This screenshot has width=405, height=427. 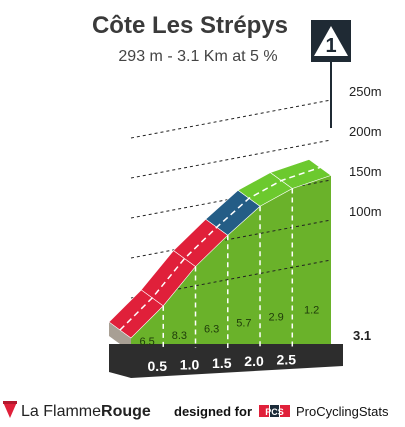 I want to click on procyclingstats-name: ProCyclingStats, so click(x=342, y=411).